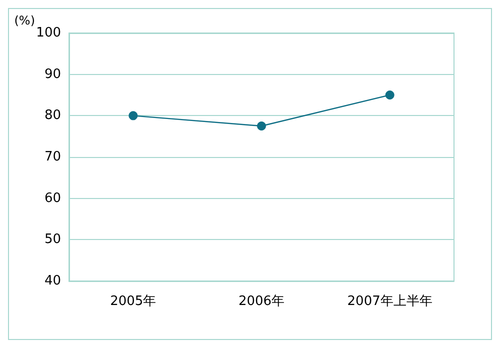 Image resolution: width=500 pixels, height=348 pixels. Describe the element at coordinates (52, 240) in the screenshot. I see `y-tick-label: 50` at that location.